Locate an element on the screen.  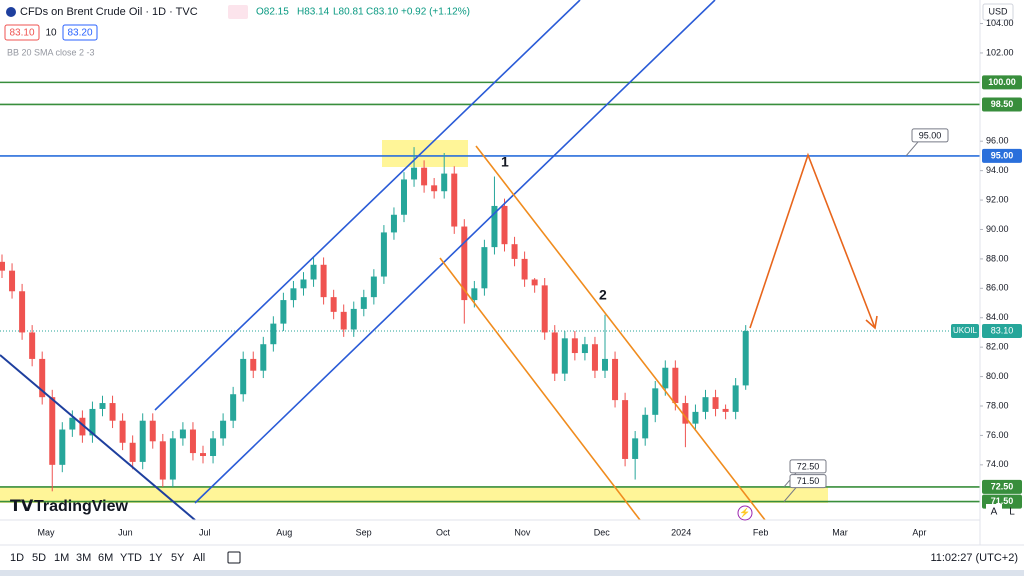
callout-label: 71.50 is located at coordinates (808, 481).